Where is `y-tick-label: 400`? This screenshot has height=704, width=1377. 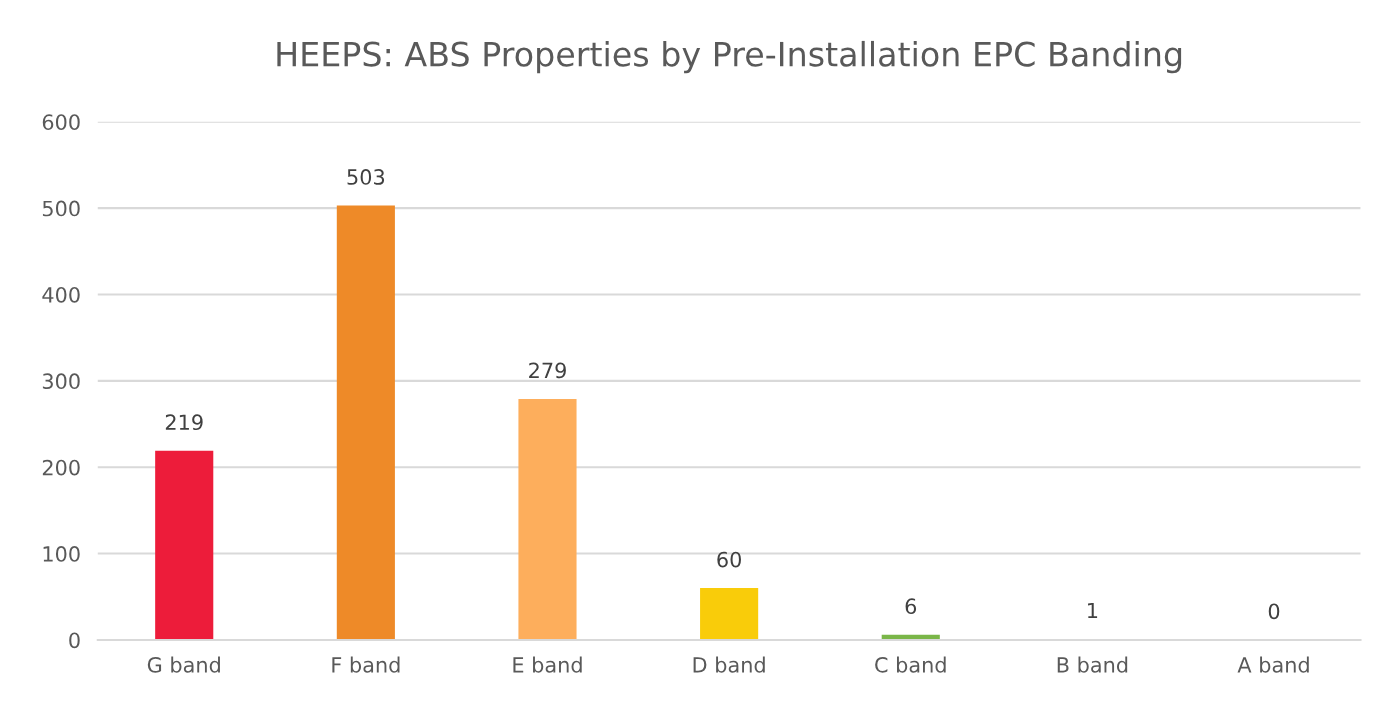
y-tick-label: 400 is located at coordinates (61, 294).